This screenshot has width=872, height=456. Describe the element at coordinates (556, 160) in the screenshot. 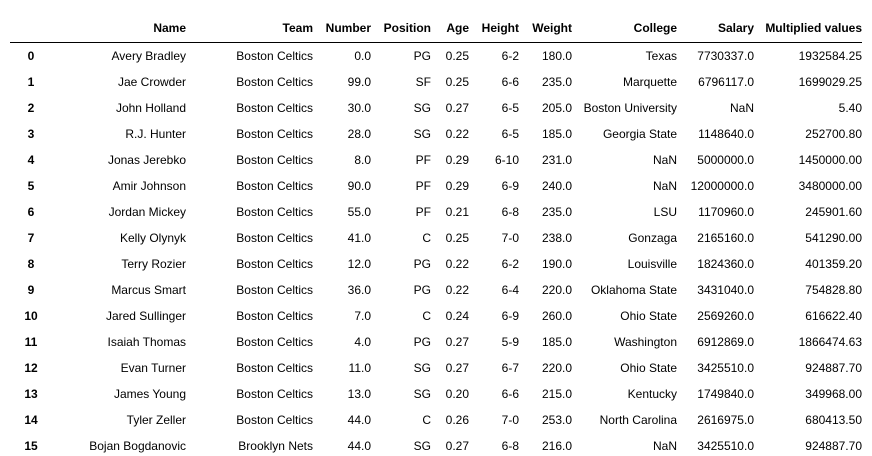

I see `table-cell: 231.0` at that location.